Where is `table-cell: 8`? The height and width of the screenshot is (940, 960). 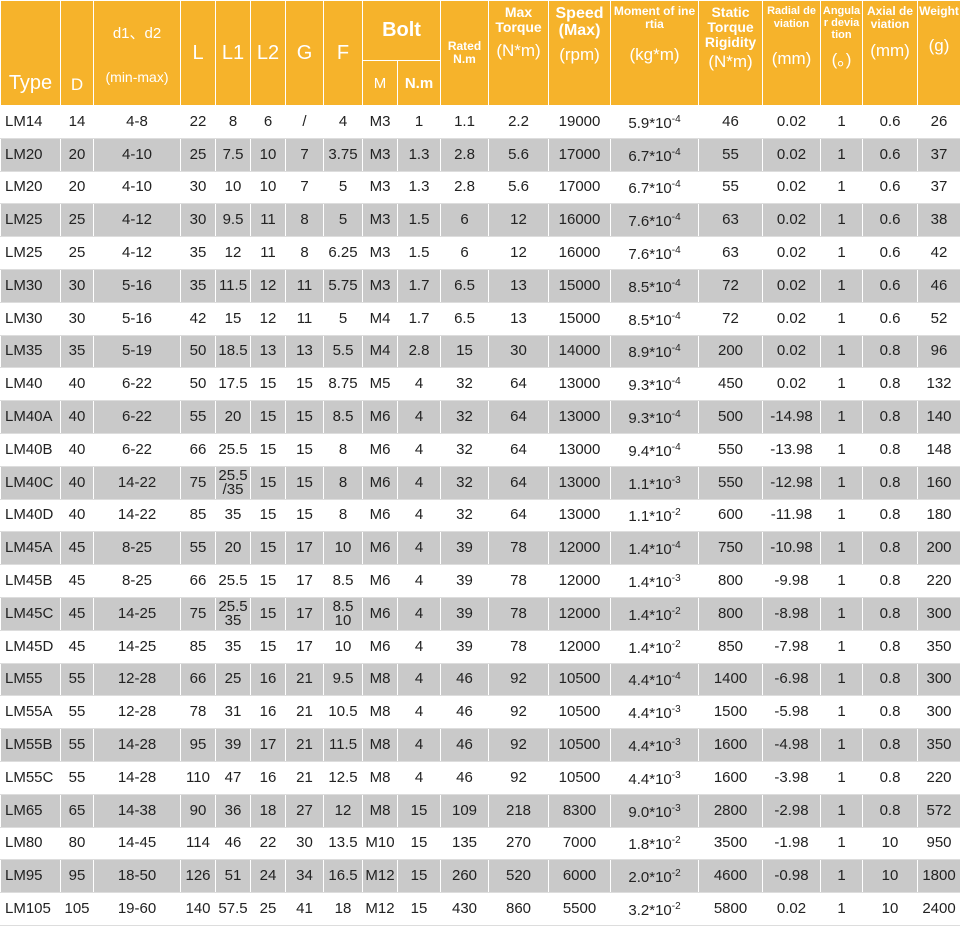
table-cell: 8 is located at coordinates (304, 220).